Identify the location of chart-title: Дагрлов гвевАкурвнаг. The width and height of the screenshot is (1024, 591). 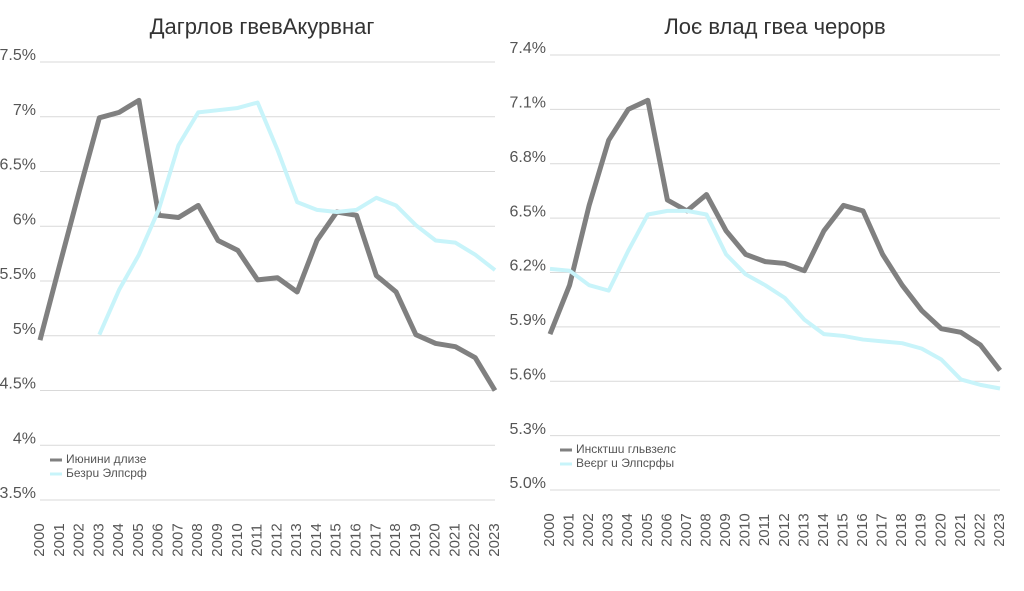
(262, 26).